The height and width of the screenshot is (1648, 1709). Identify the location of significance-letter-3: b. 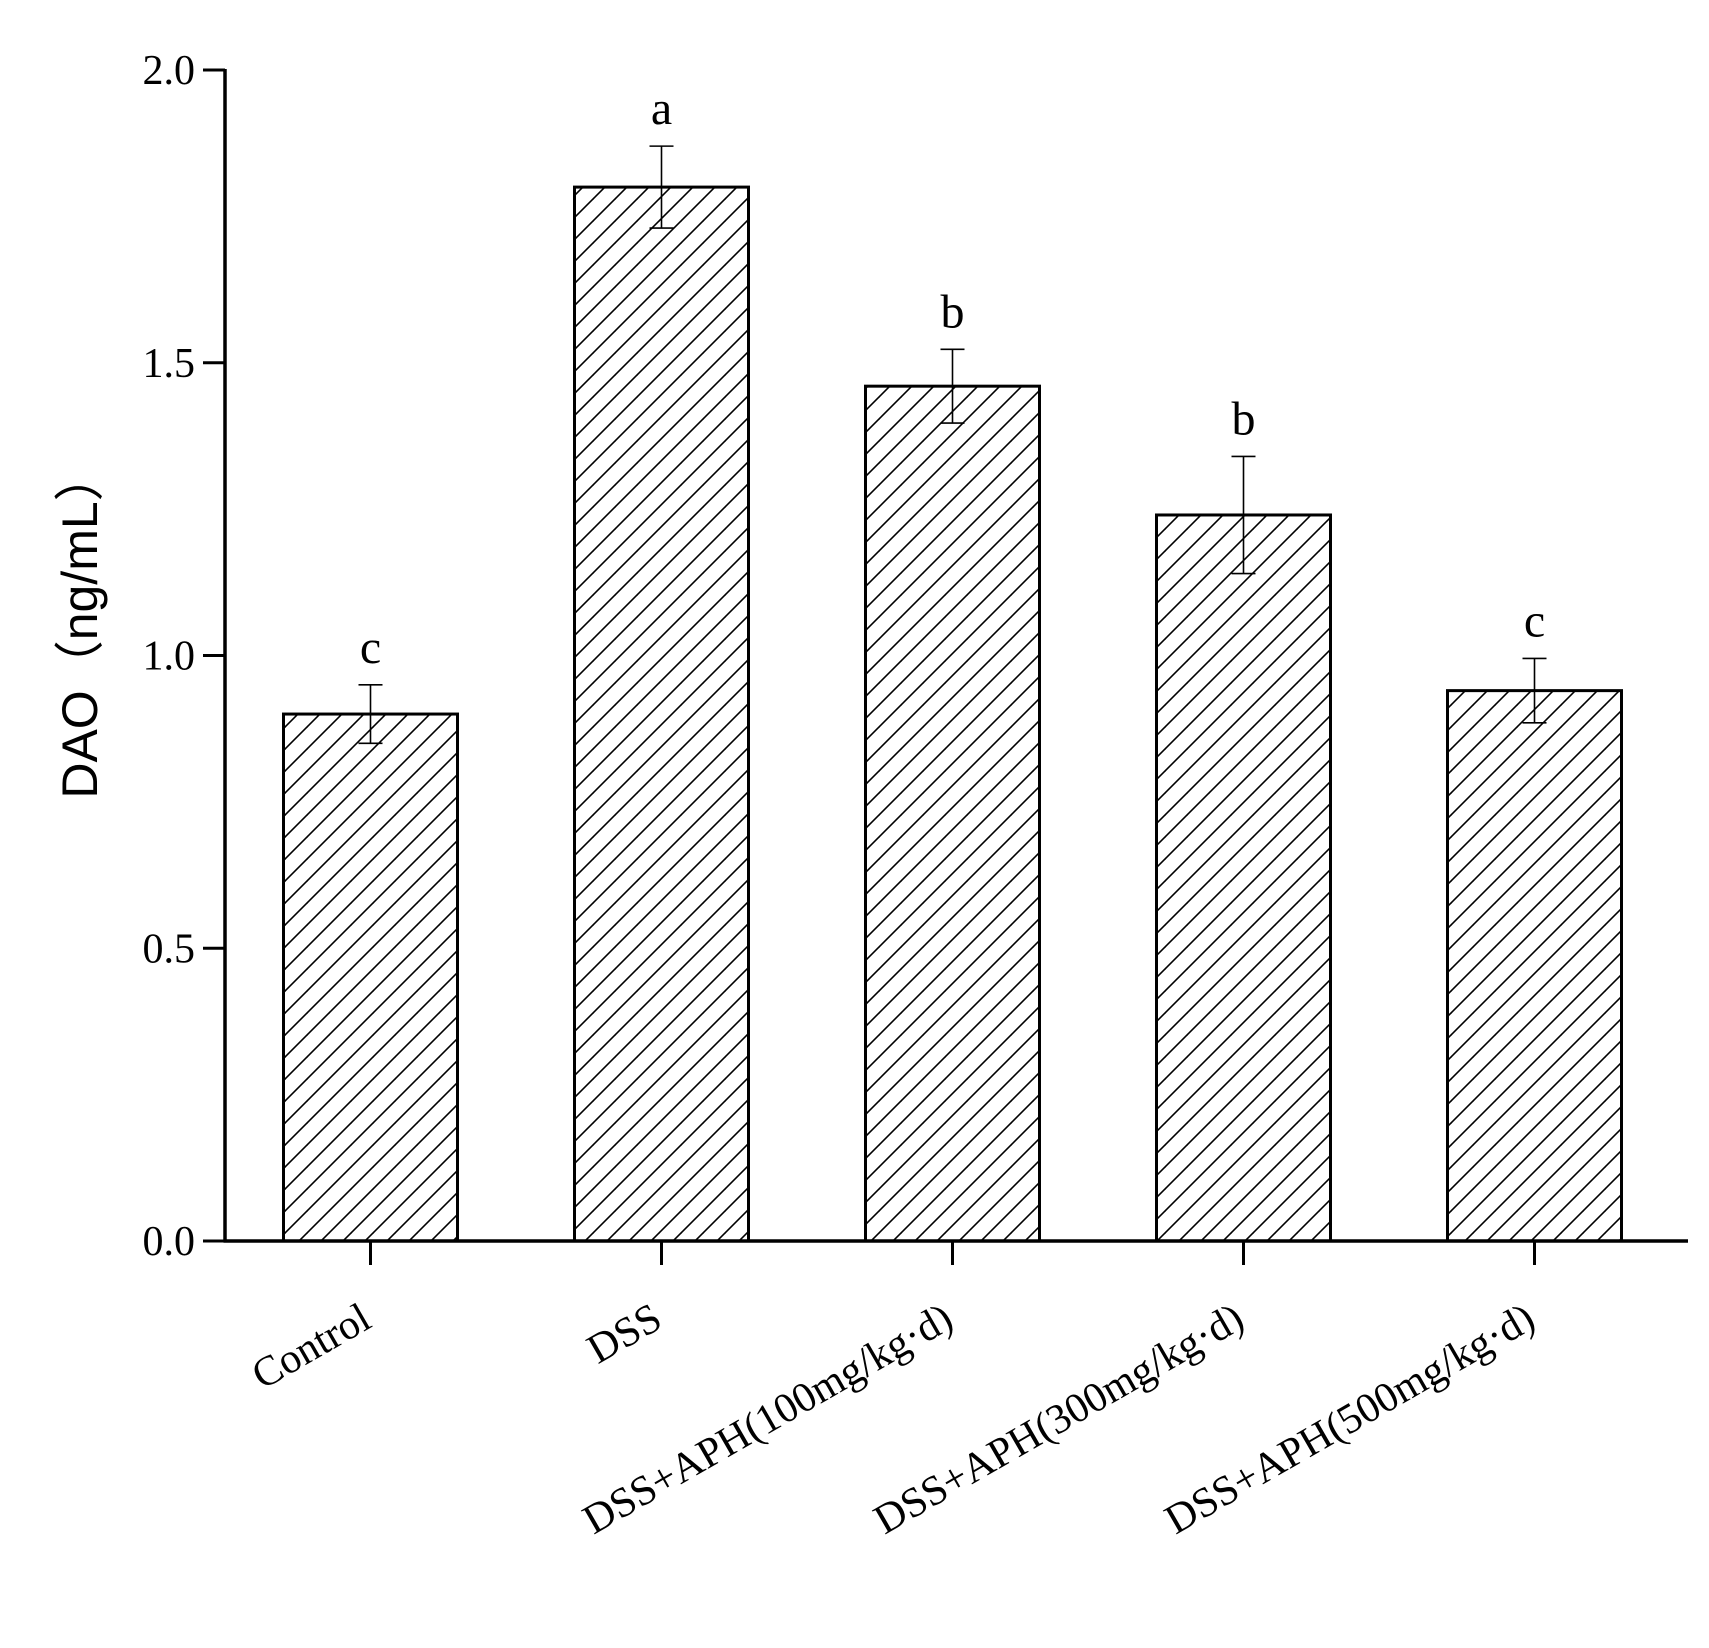
(1244, 418).